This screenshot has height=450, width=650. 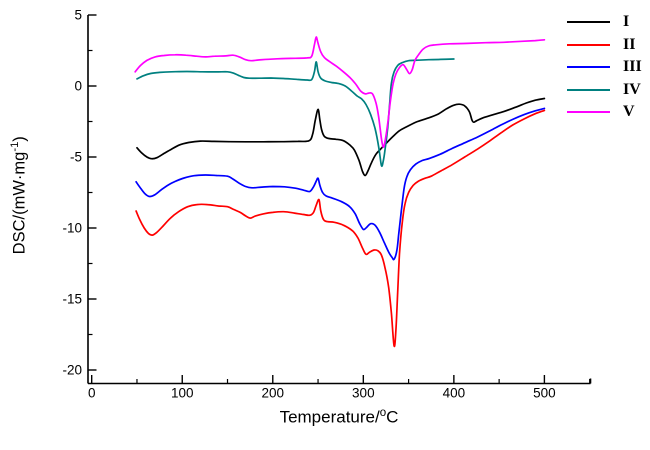 I want to click on x-axis-title-degree: o, so click(x=383, y=413).